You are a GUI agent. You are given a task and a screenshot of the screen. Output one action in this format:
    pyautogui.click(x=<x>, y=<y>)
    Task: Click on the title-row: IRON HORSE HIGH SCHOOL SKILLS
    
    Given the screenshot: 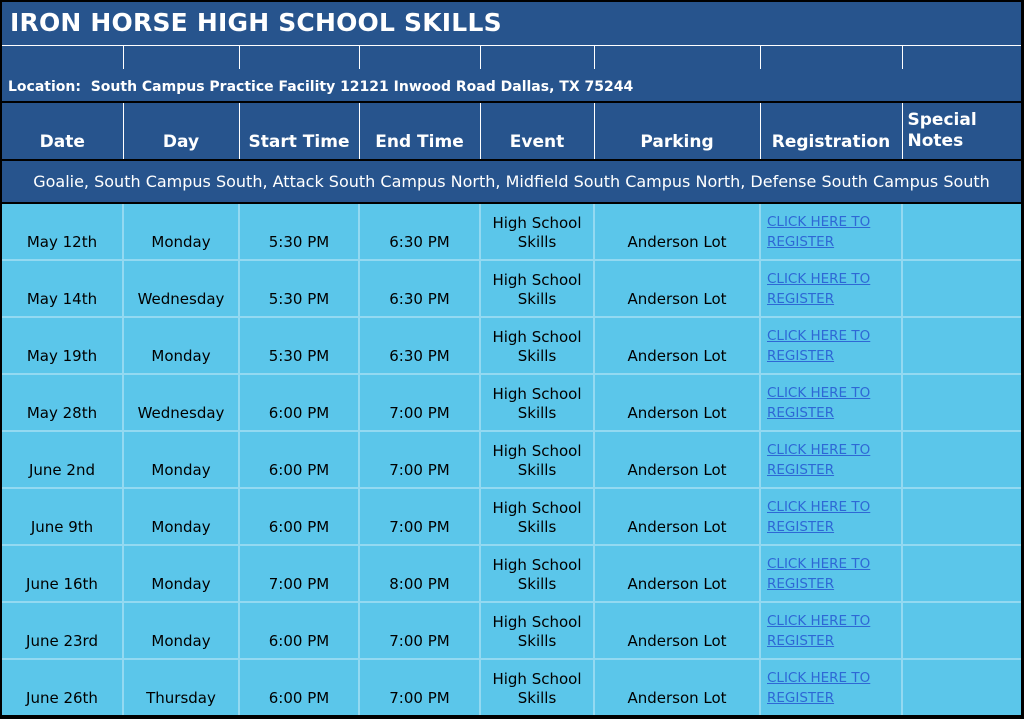 What is the action you would take?
    pyautogui.click(x=512, y=24)
    